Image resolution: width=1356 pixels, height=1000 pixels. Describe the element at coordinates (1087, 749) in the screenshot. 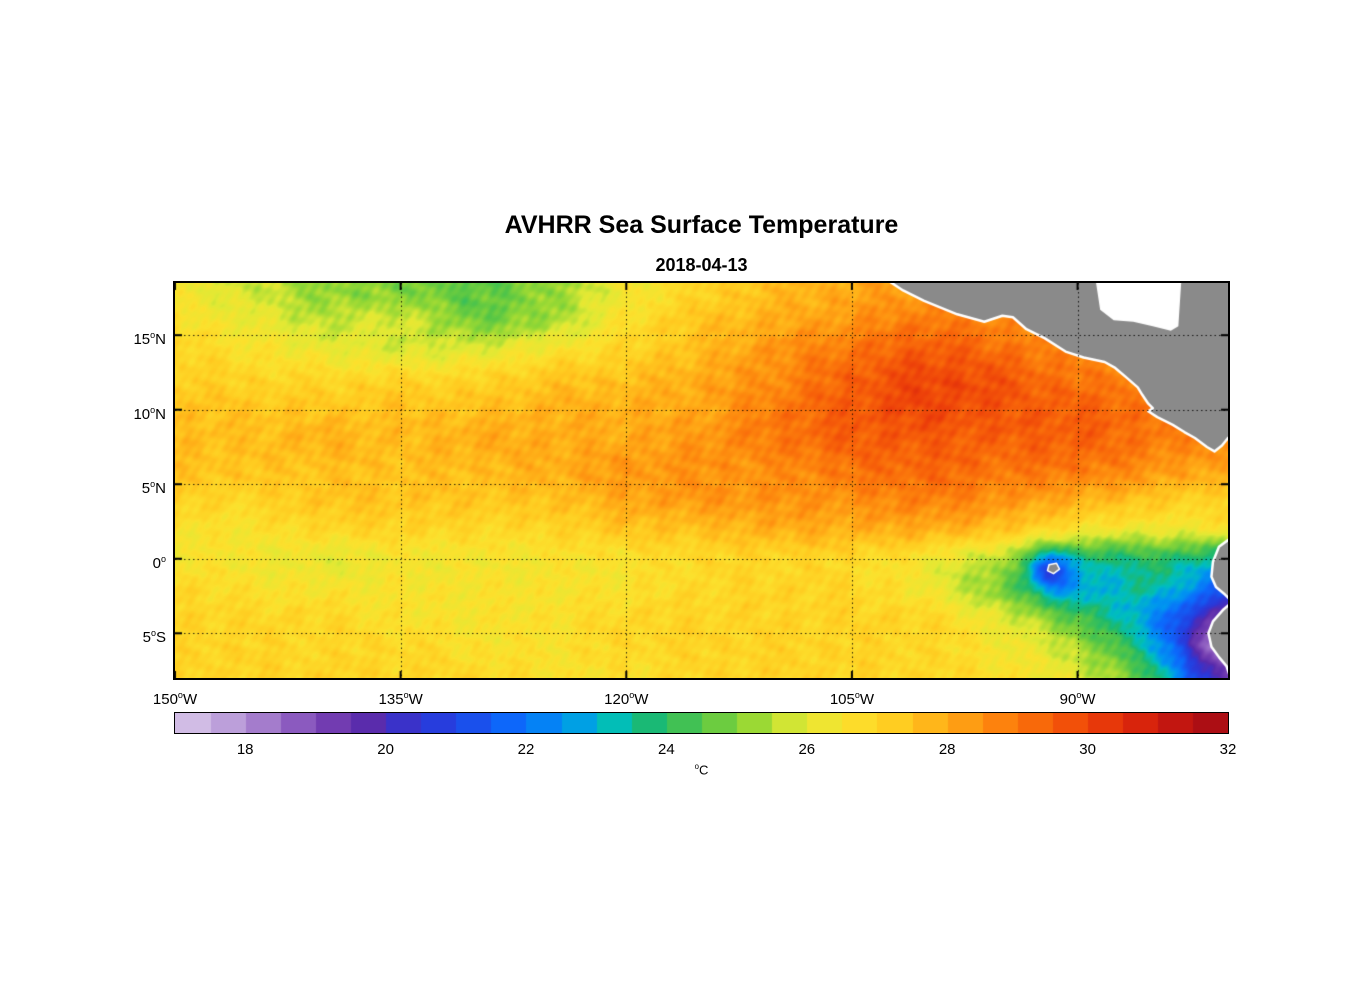

I see `colorbar-tick-label: 30` at that location.